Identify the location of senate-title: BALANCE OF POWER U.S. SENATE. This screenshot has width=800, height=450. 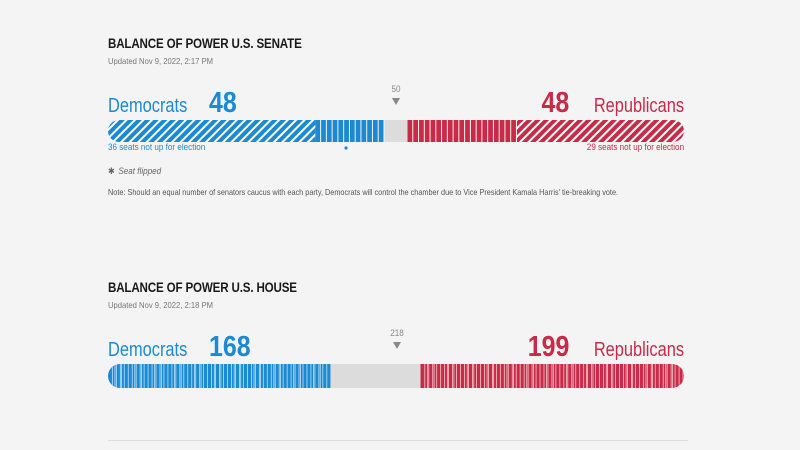
(205, 43).